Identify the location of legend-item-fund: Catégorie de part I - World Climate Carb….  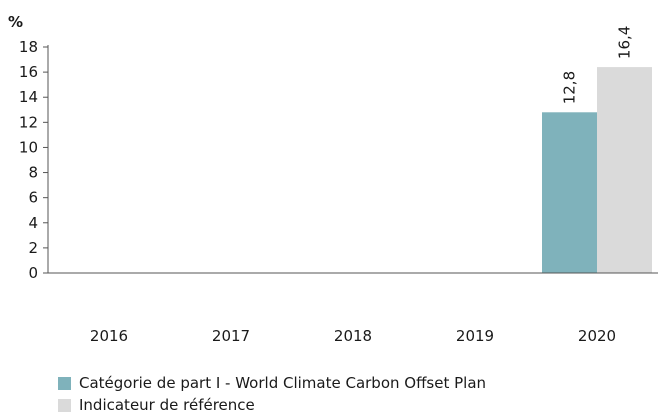
(272, 383).